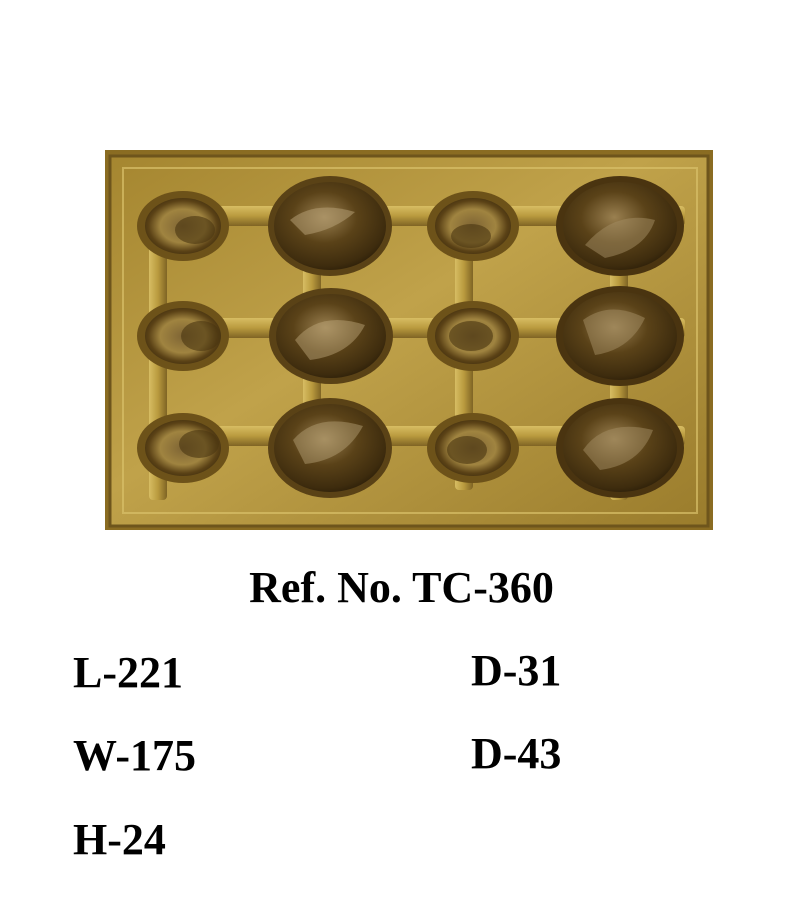  I want to click on spec-height: H-24, so click(119, 839).